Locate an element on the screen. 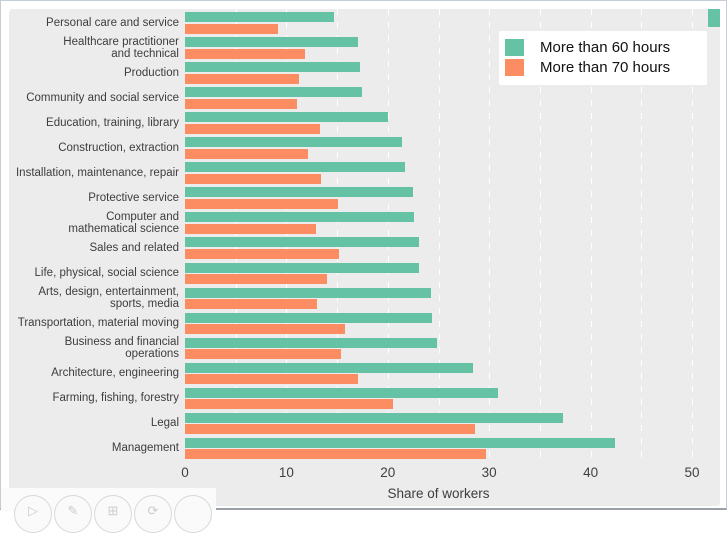  category-label: Computer and mathematical science is located at coordinates (94, 223).